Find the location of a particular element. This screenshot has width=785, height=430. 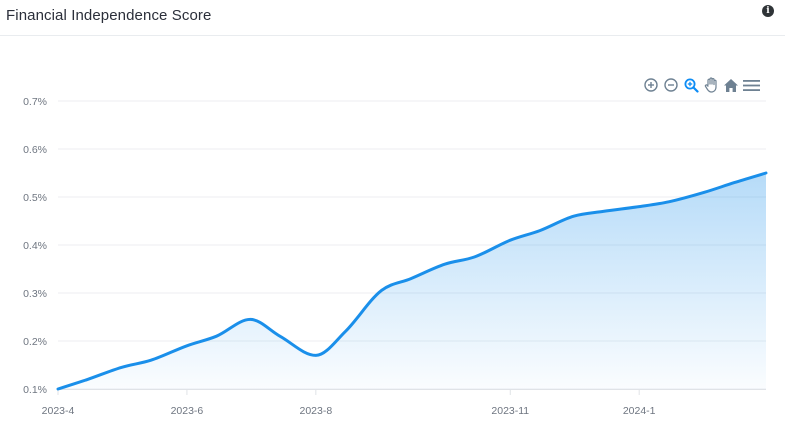

info-icon: i is located at coordinates (768, 11).